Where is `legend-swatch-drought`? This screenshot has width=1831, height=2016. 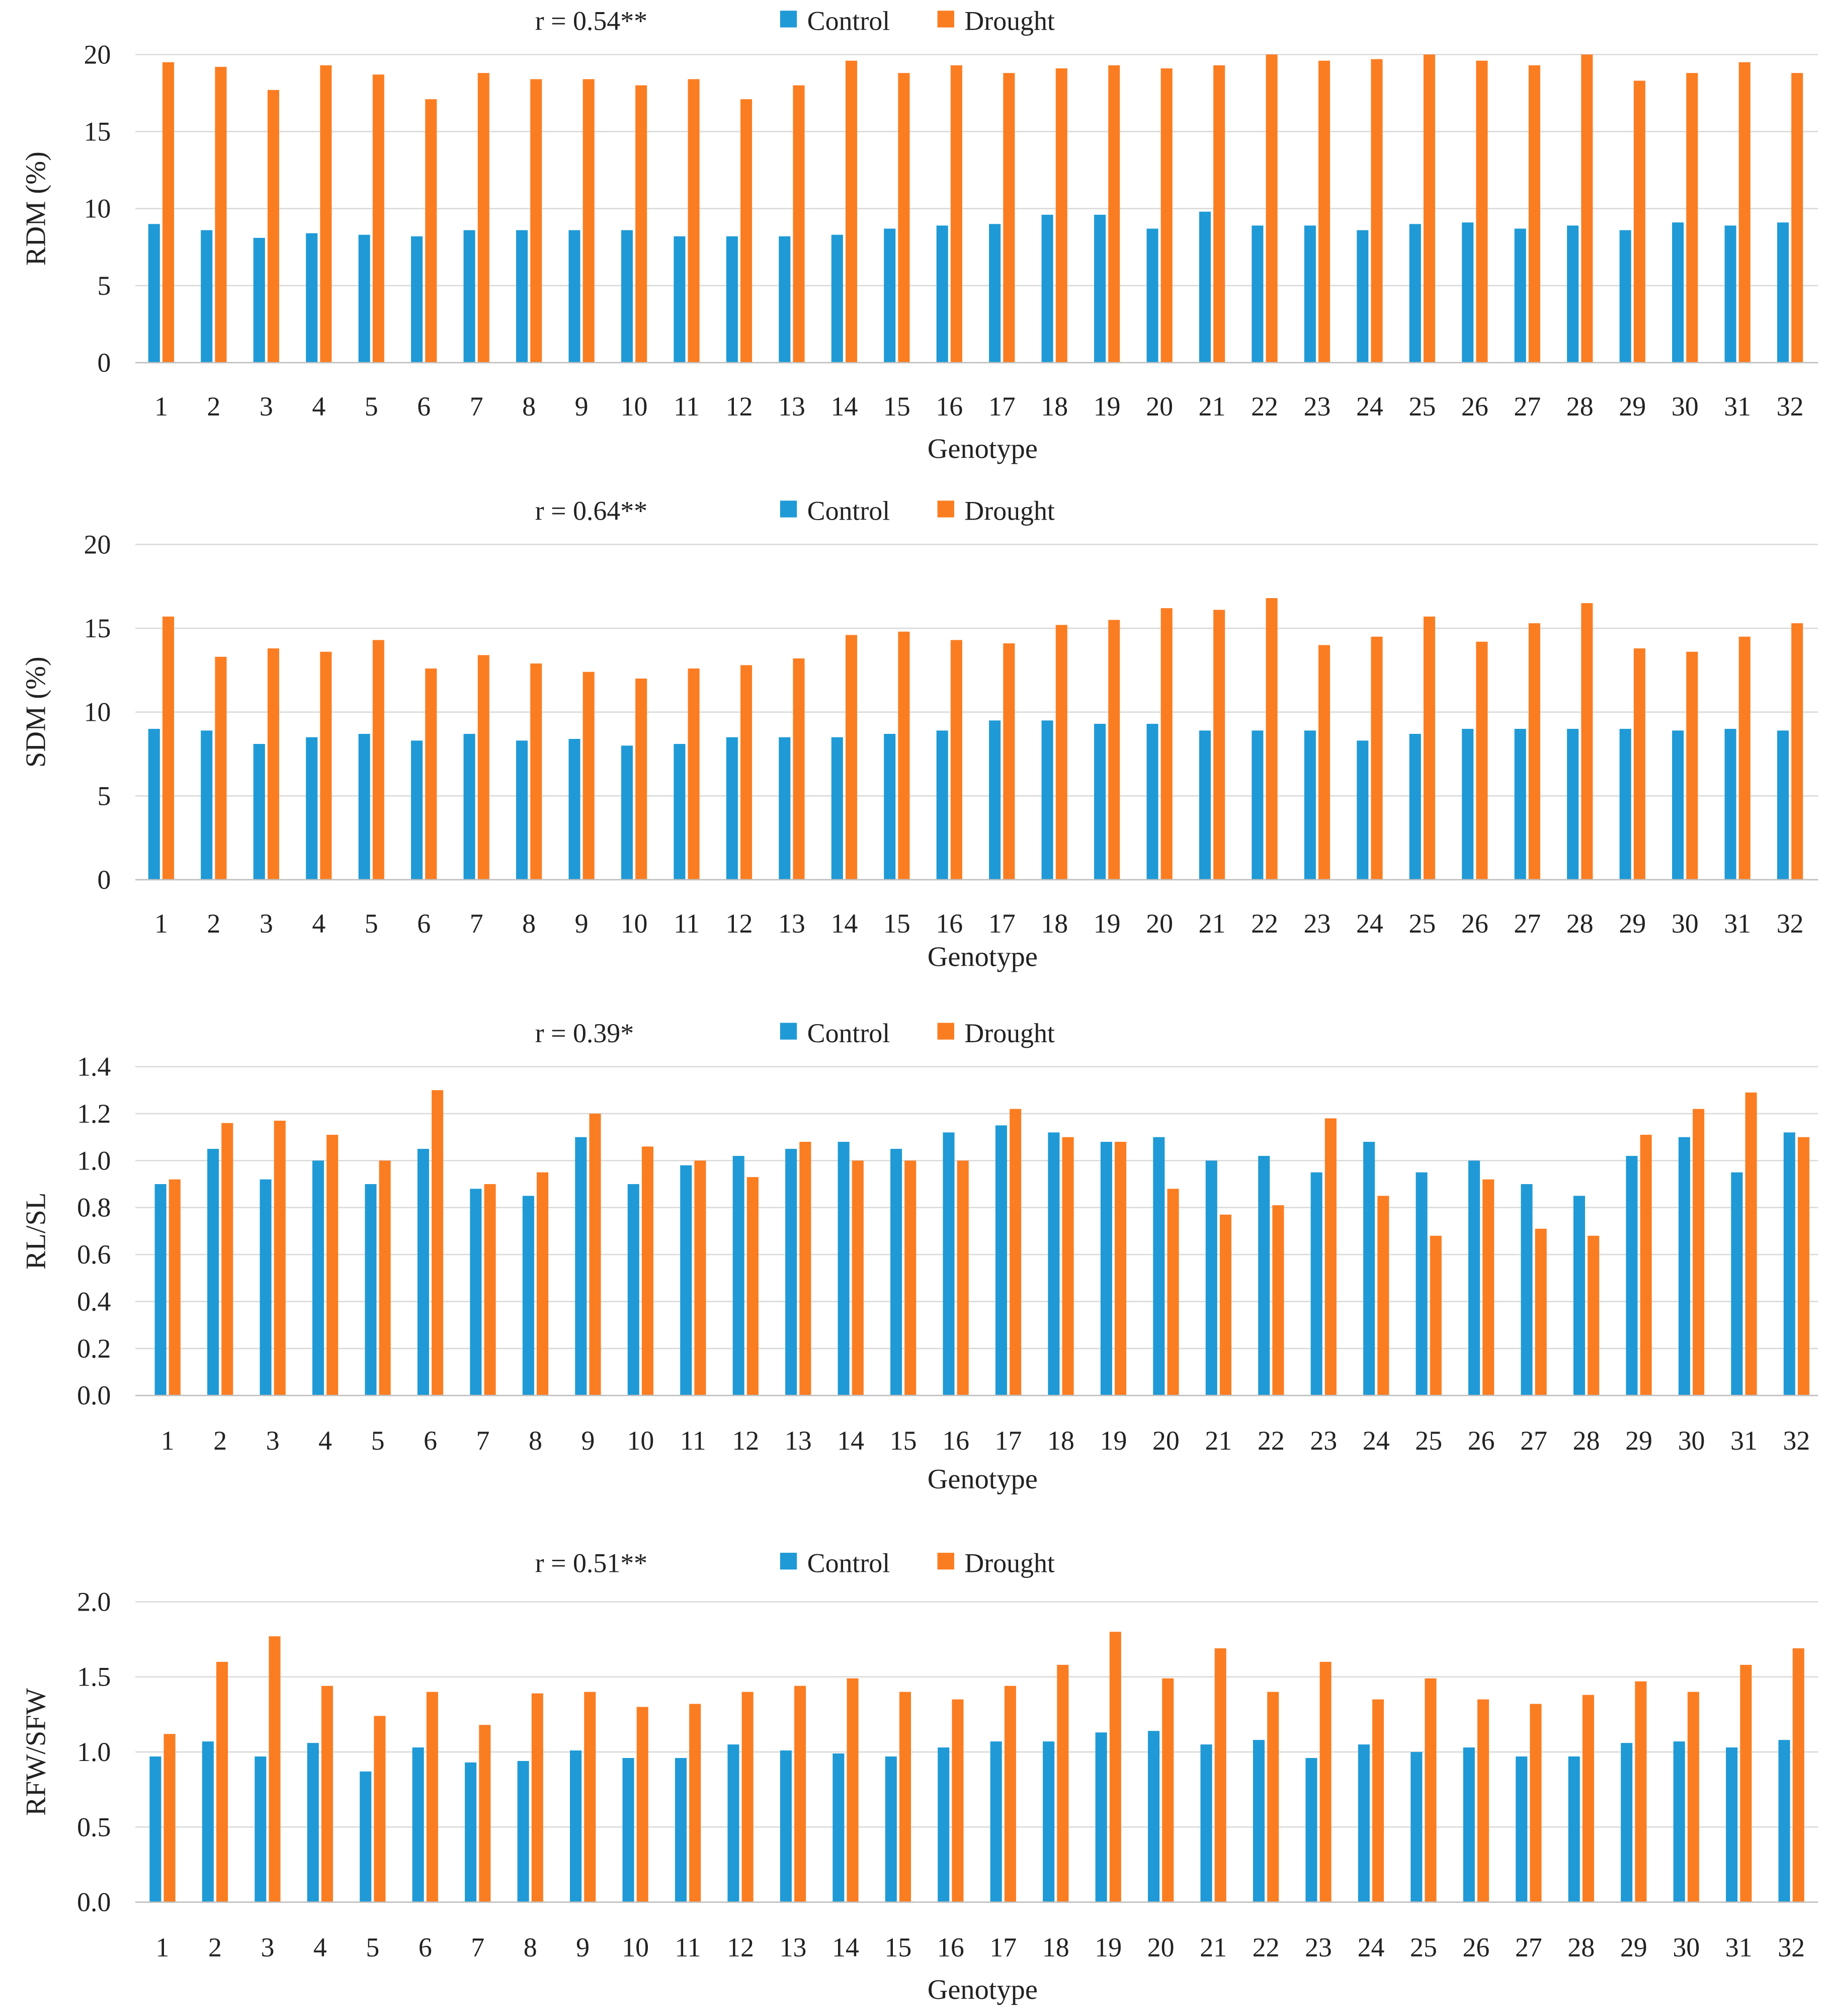
legend-swatch-drought is located at coordinates (945, 1031).